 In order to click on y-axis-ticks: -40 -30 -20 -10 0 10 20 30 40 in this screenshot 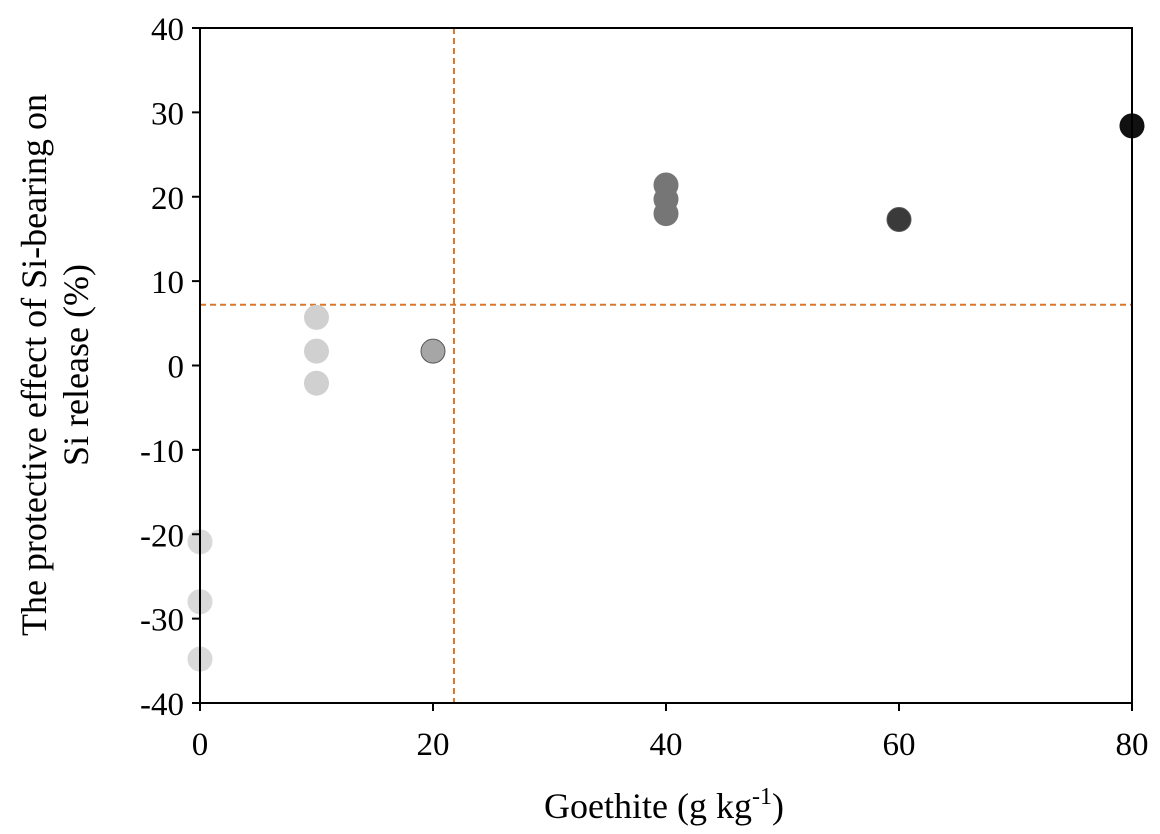, I will do `click(170, 367)`.